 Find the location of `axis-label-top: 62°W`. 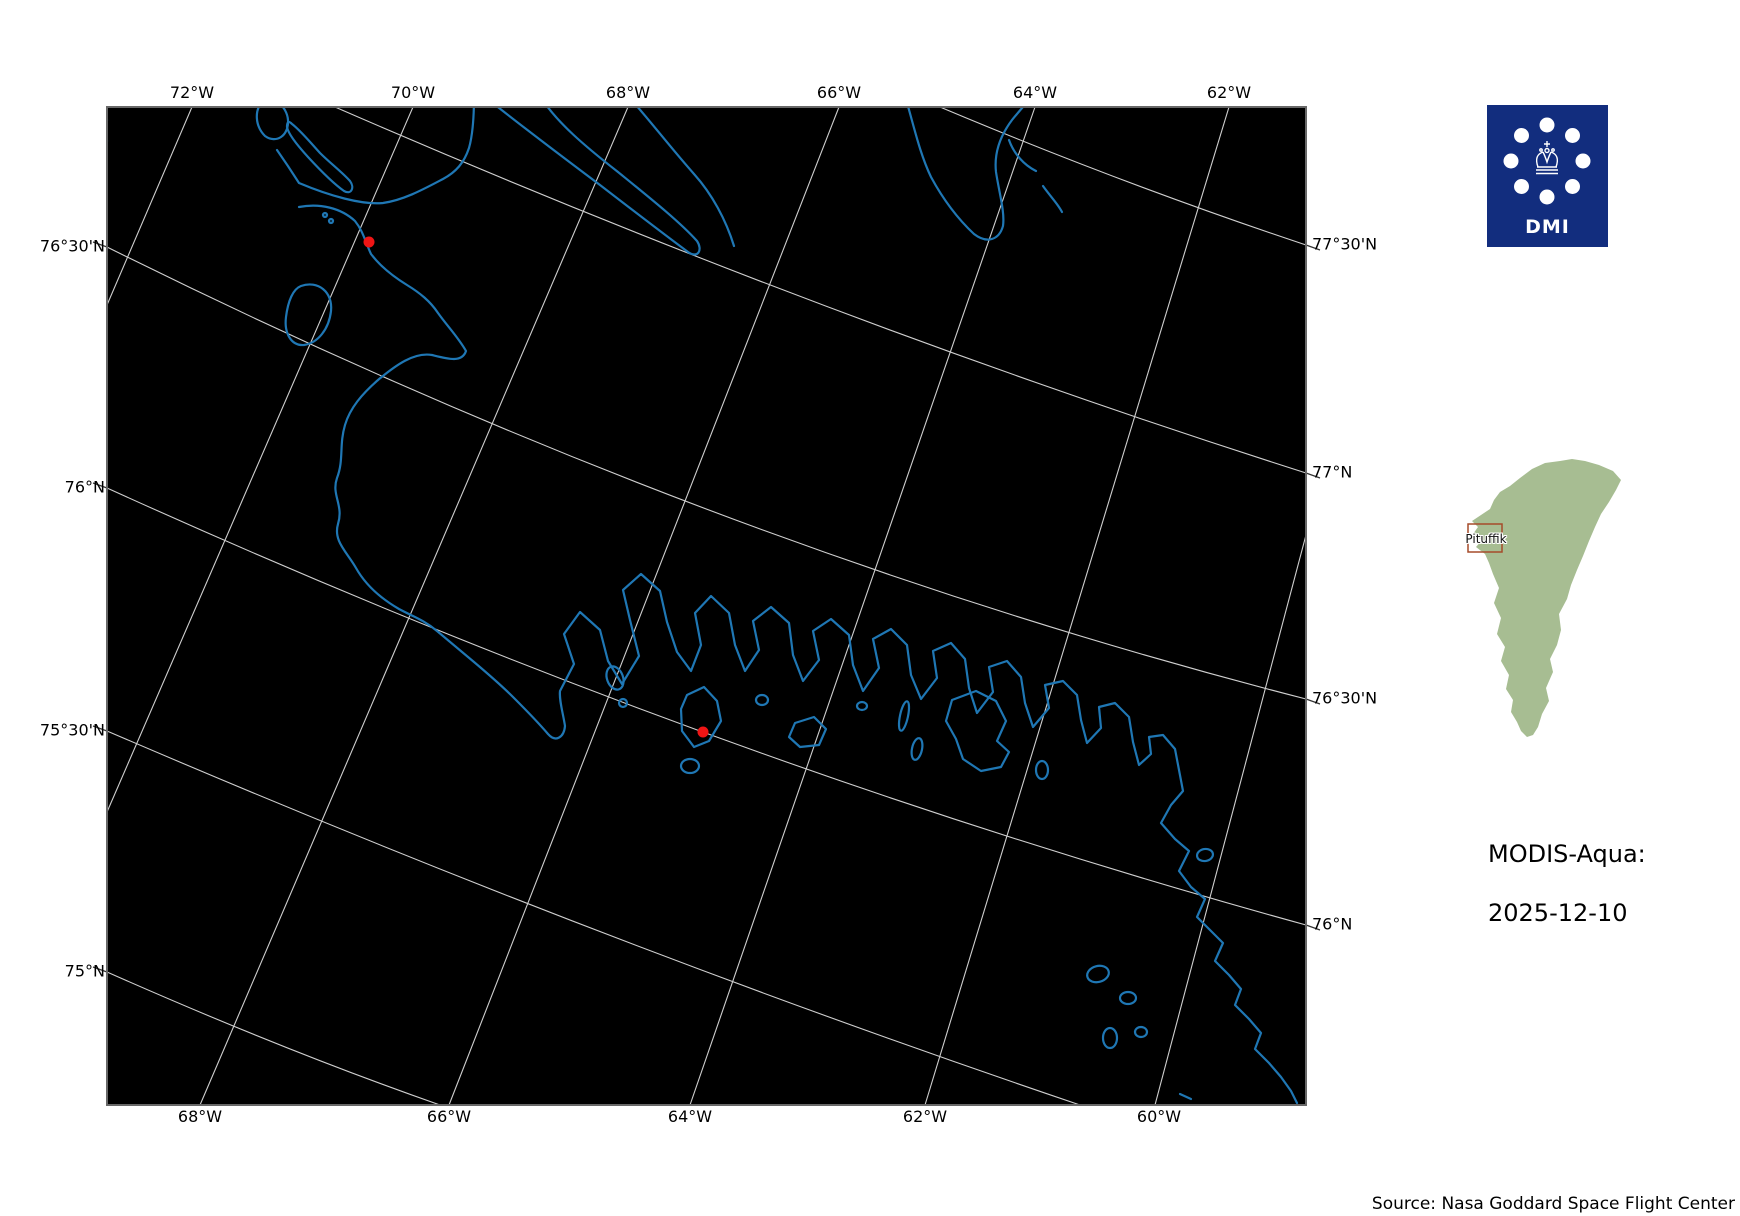

axis-label-top: 62°W is located at coordinates (1229, 92).